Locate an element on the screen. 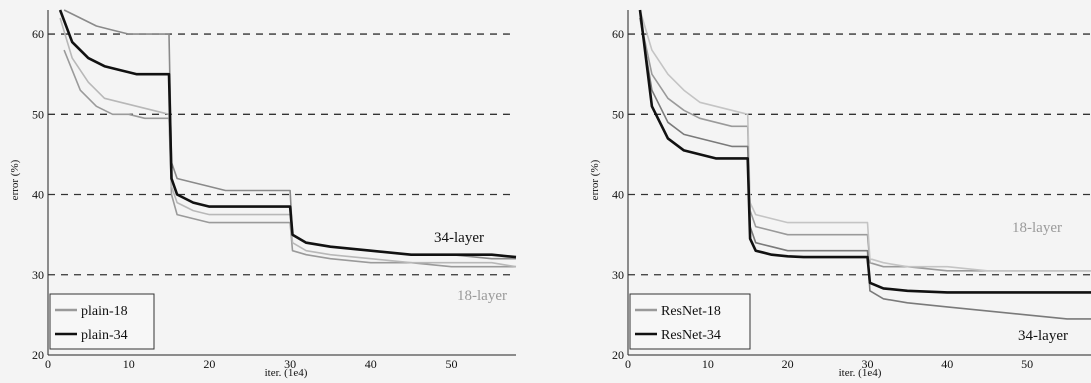 The height and width of the screenshot is (383, 1091). legend-label-plain-34: plain-34 is located at coordinates (104, 335).